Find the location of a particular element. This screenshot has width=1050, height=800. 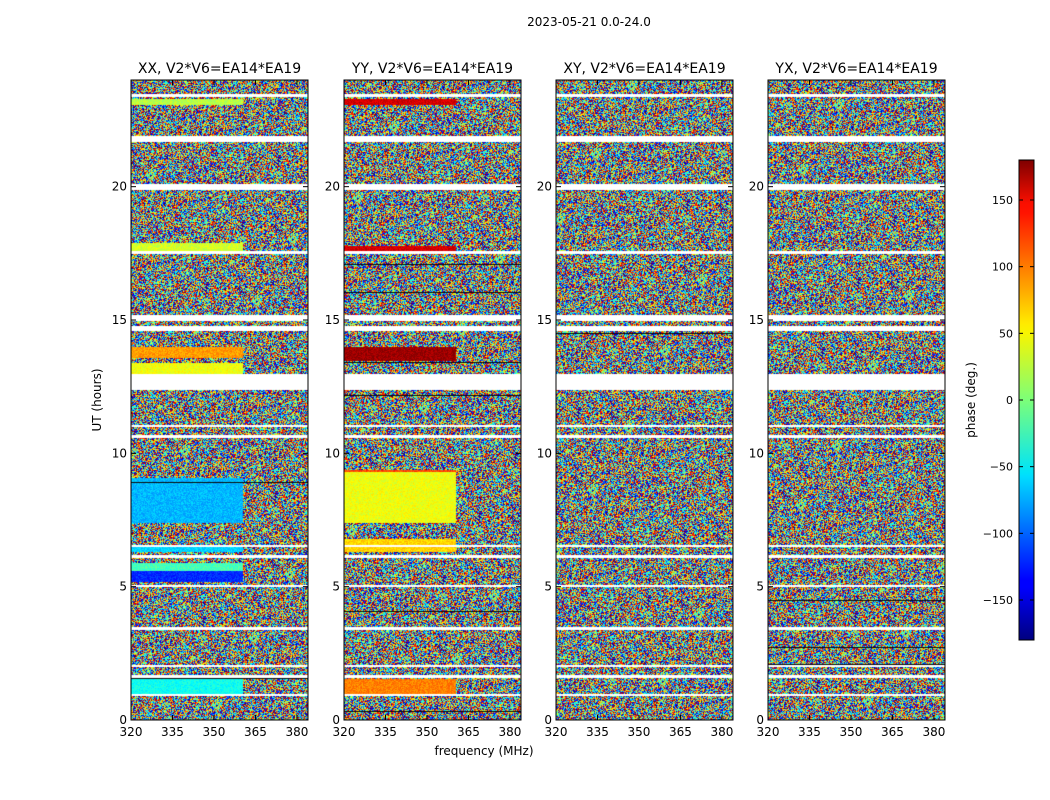

colorbar-tick-label: −50 is located at coordinates (1001, 467).